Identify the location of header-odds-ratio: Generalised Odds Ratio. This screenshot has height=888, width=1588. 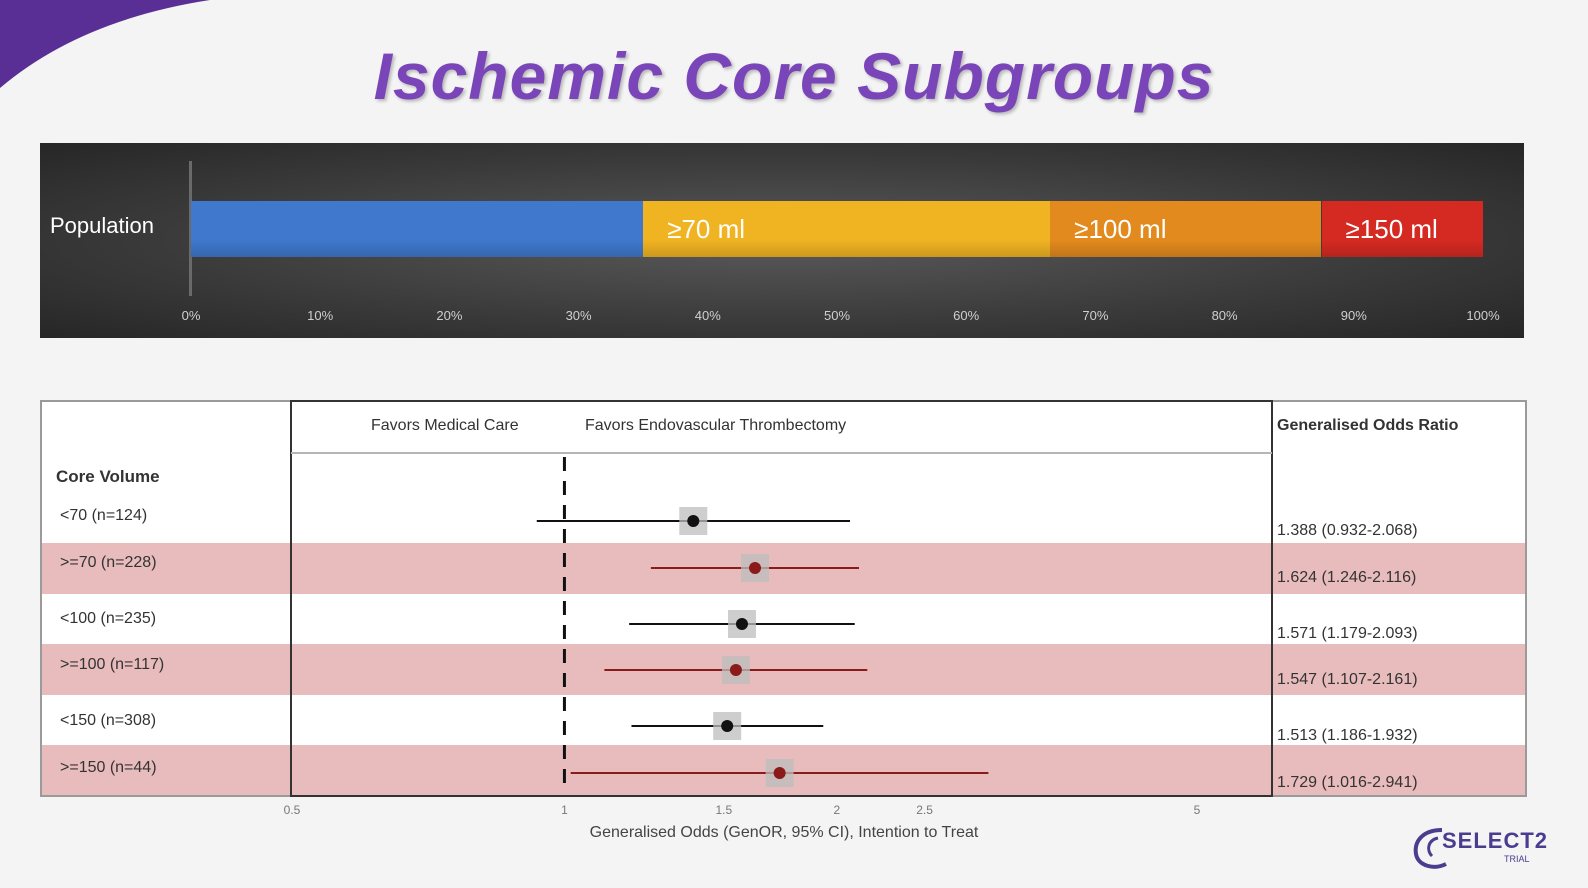
(1368, 425).